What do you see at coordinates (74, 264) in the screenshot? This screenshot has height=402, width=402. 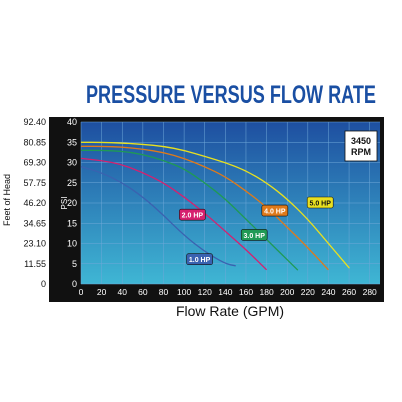 I see `psi-tick-label: 5` at bounding box center [74, 264].